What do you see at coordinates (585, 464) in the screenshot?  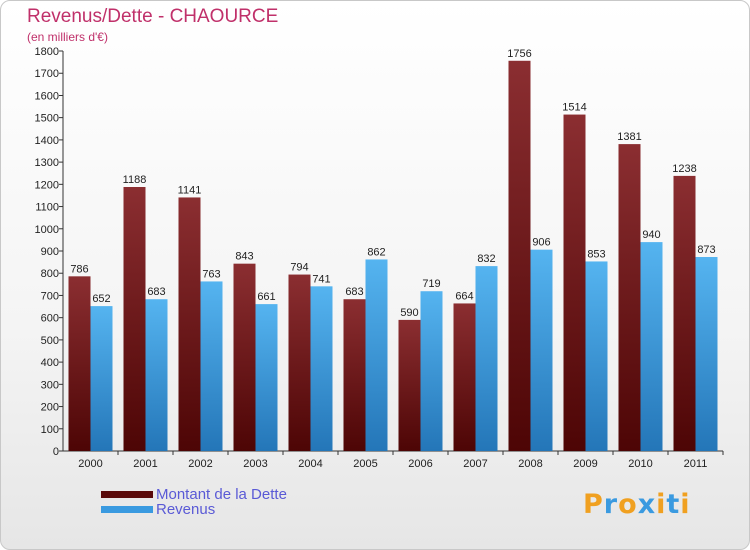 I see `x-tick-label: 2009` at bounding box center [585, 464].